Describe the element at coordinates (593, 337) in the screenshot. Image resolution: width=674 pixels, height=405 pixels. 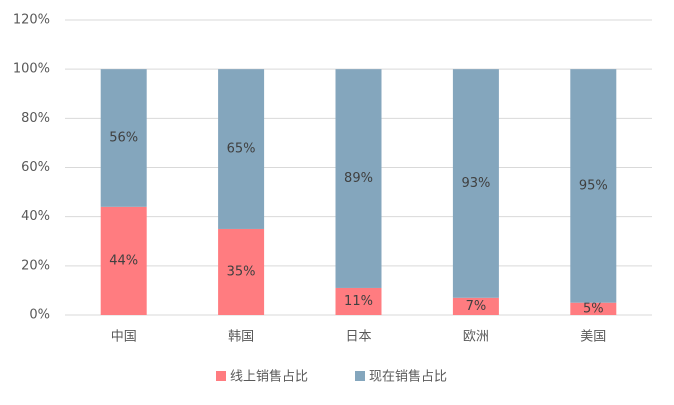
I see `x-tick-label: 美国` at that location.